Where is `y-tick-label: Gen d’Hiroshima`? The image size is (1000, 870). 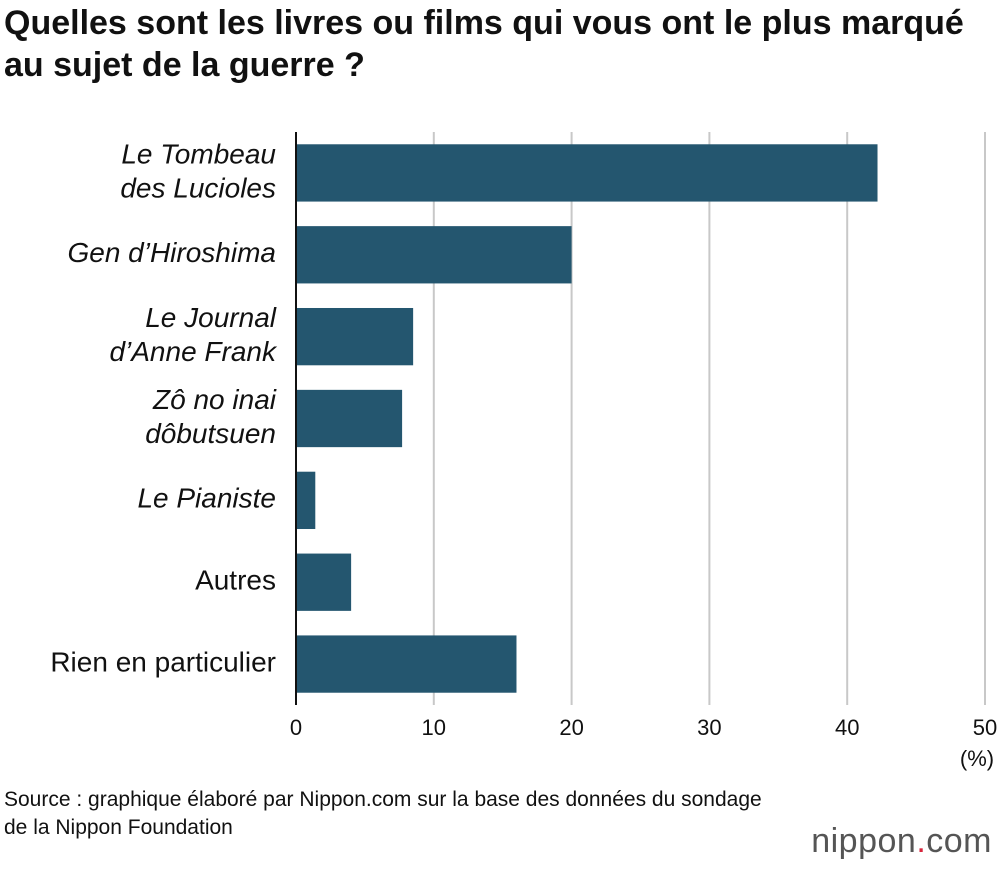
y-tick-label: Gen d’Hiroshima is located at coordinates (171, 252).